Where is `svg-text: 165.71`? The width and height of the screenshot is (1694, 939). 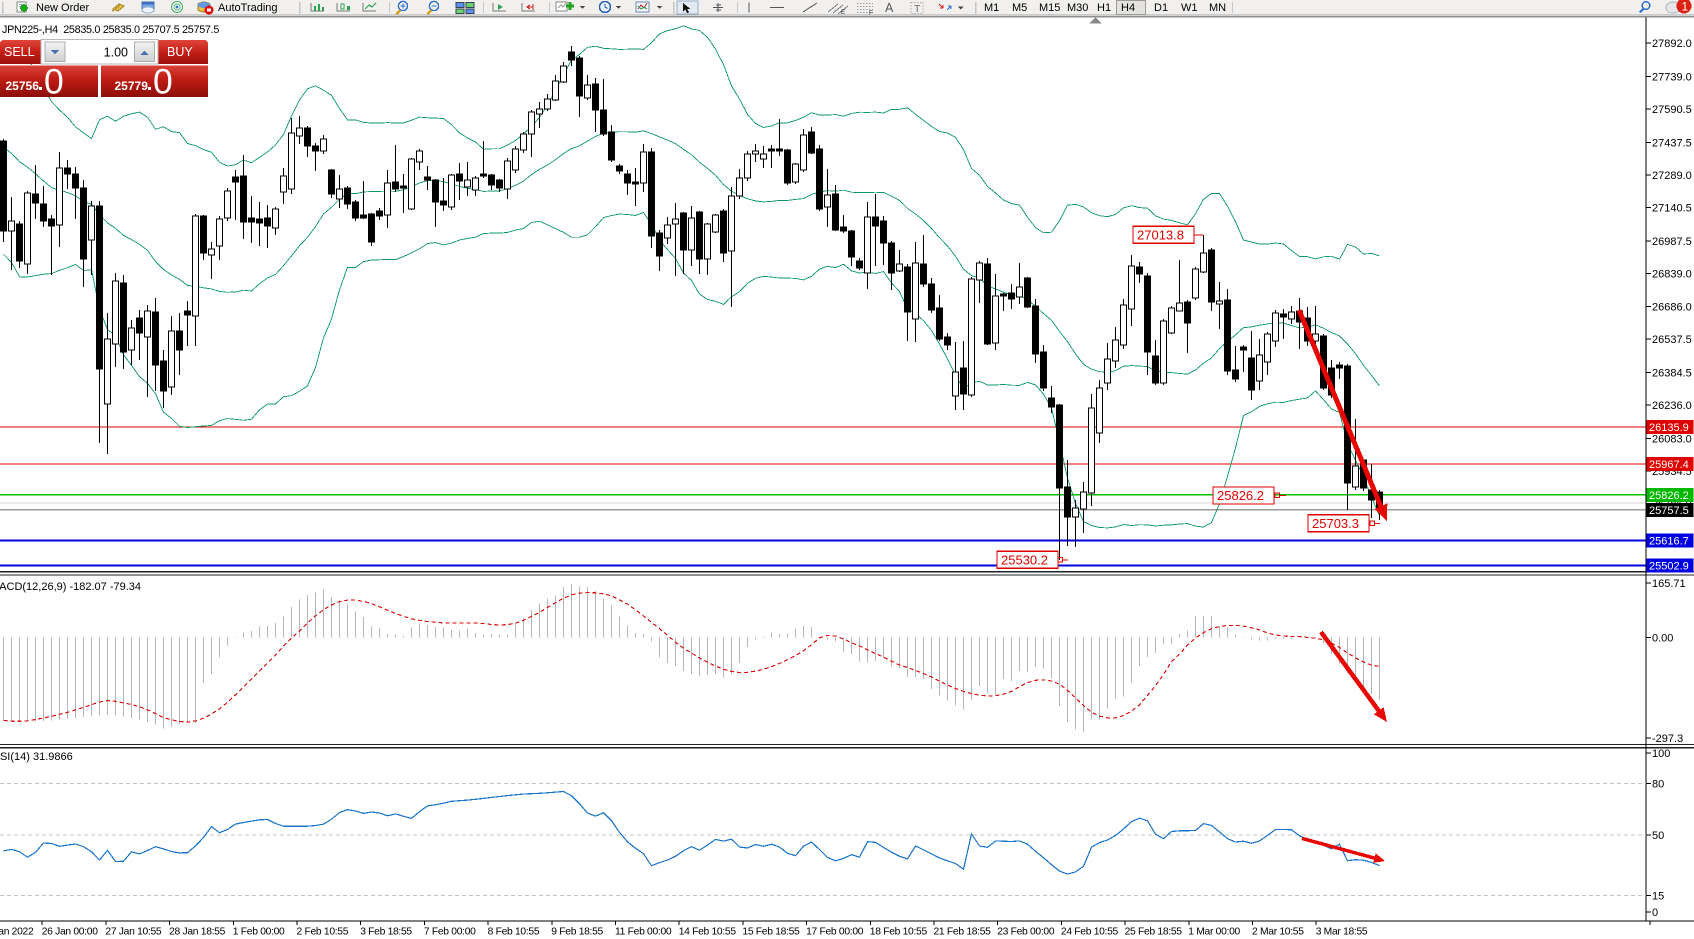
svg-text: 165.71 is located at coordinates (1669, 584).